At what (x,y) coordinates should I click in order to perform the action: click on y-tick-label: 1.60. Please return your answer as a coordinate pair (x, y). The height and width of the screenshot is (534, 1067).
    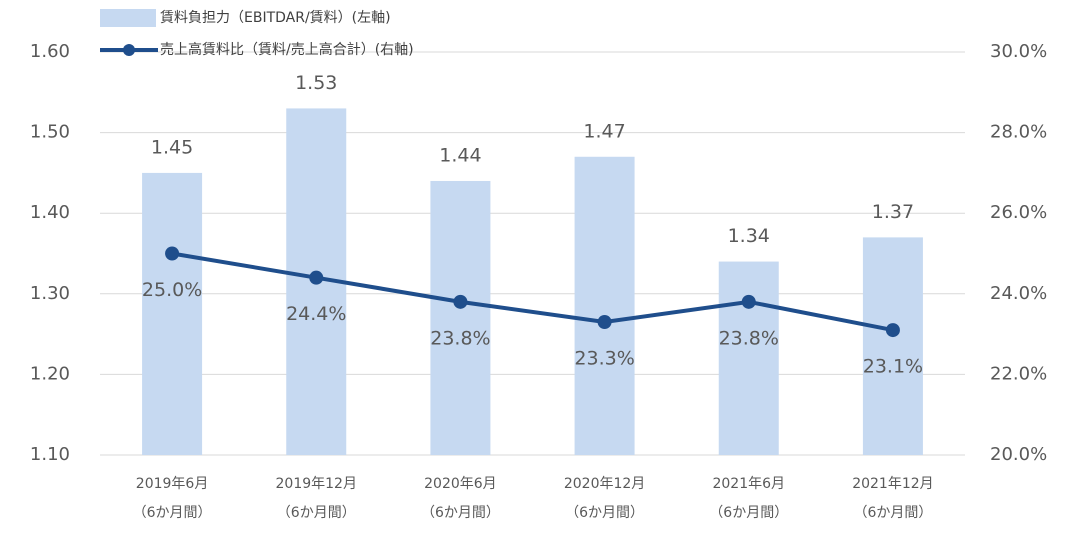
    Looking at the image, I should click on (50, 51).